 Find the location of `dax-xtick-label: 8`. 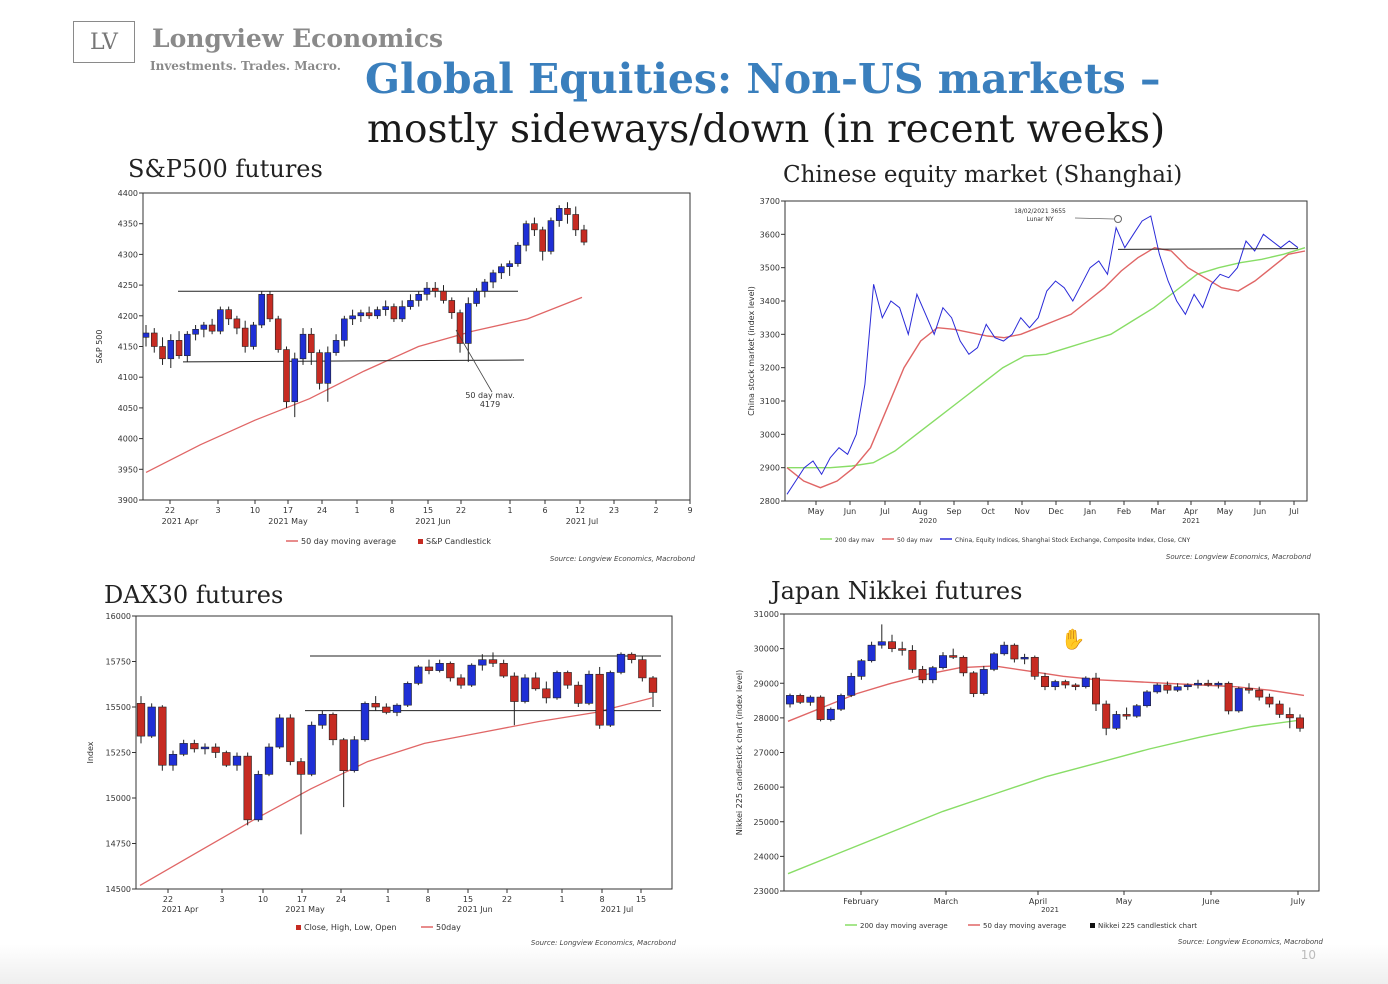

dax-xtick-label: 8 is located at coordinates (427, 899).